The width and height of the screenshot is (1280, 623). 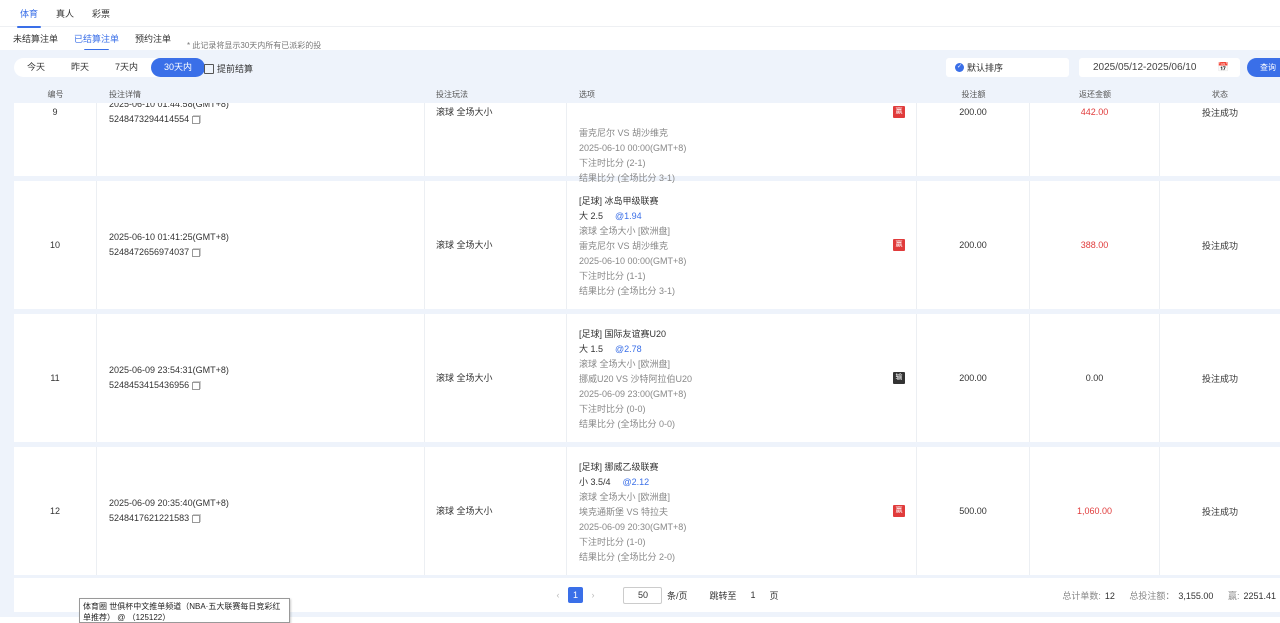 I want to click on bet-time: 2025-06-10 01:41:25(GMT+8), so click(x=169, y=237).